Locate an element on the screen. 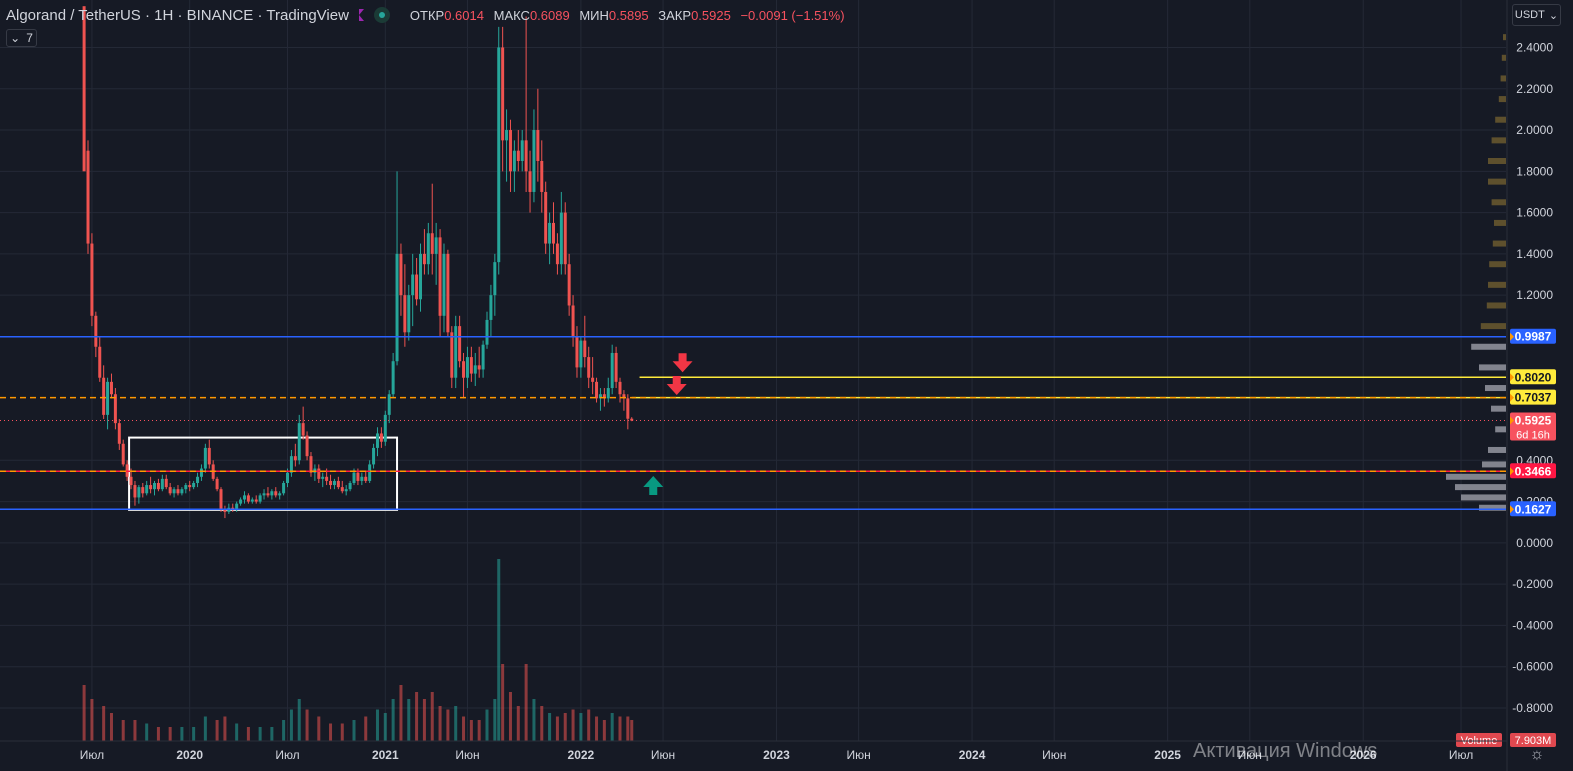  arrow-down-icon is located at coordinates (676, 385).